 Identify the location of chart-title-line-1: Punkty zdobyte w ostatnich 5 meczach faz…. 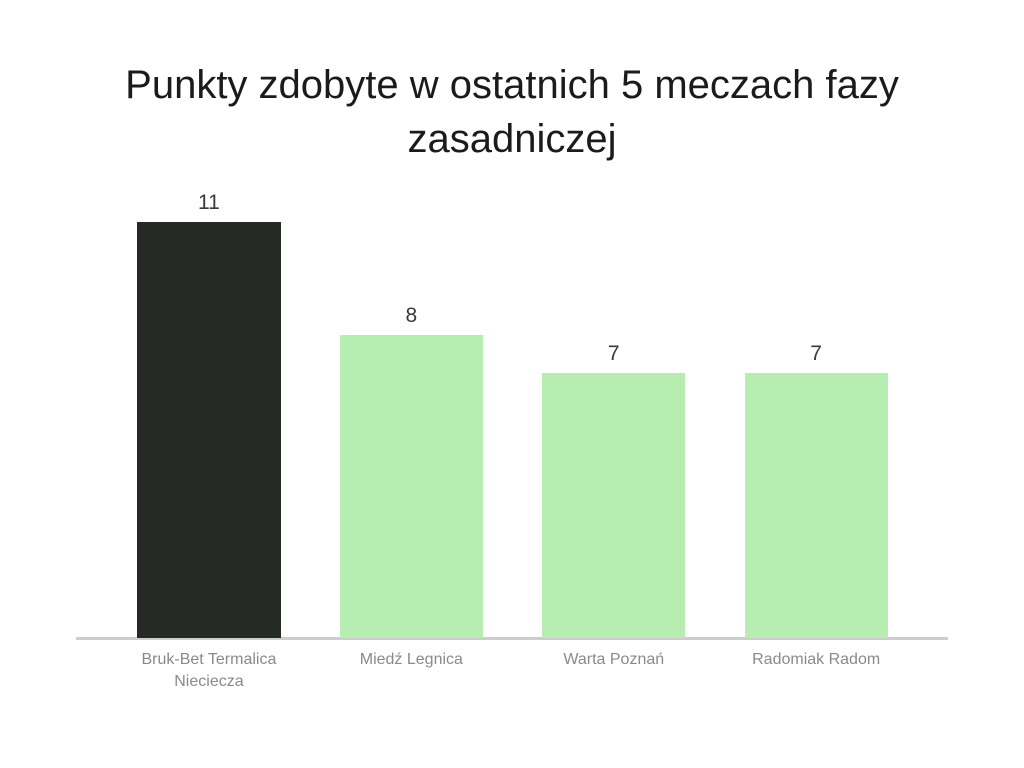
(512, 85).